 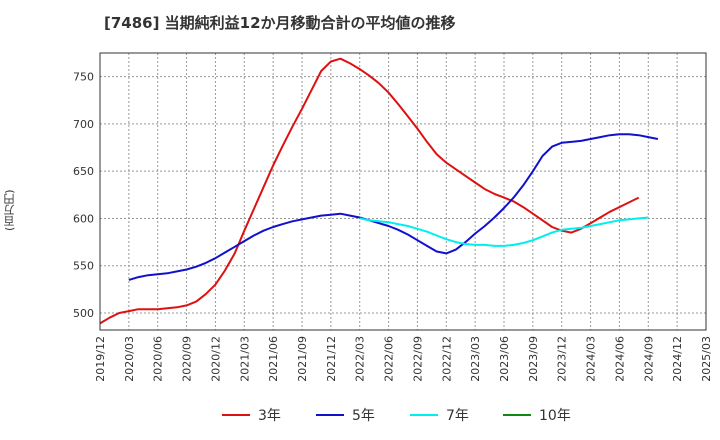 I want to click on x-tick-label: 2021/12, so click(x=331, y=359).